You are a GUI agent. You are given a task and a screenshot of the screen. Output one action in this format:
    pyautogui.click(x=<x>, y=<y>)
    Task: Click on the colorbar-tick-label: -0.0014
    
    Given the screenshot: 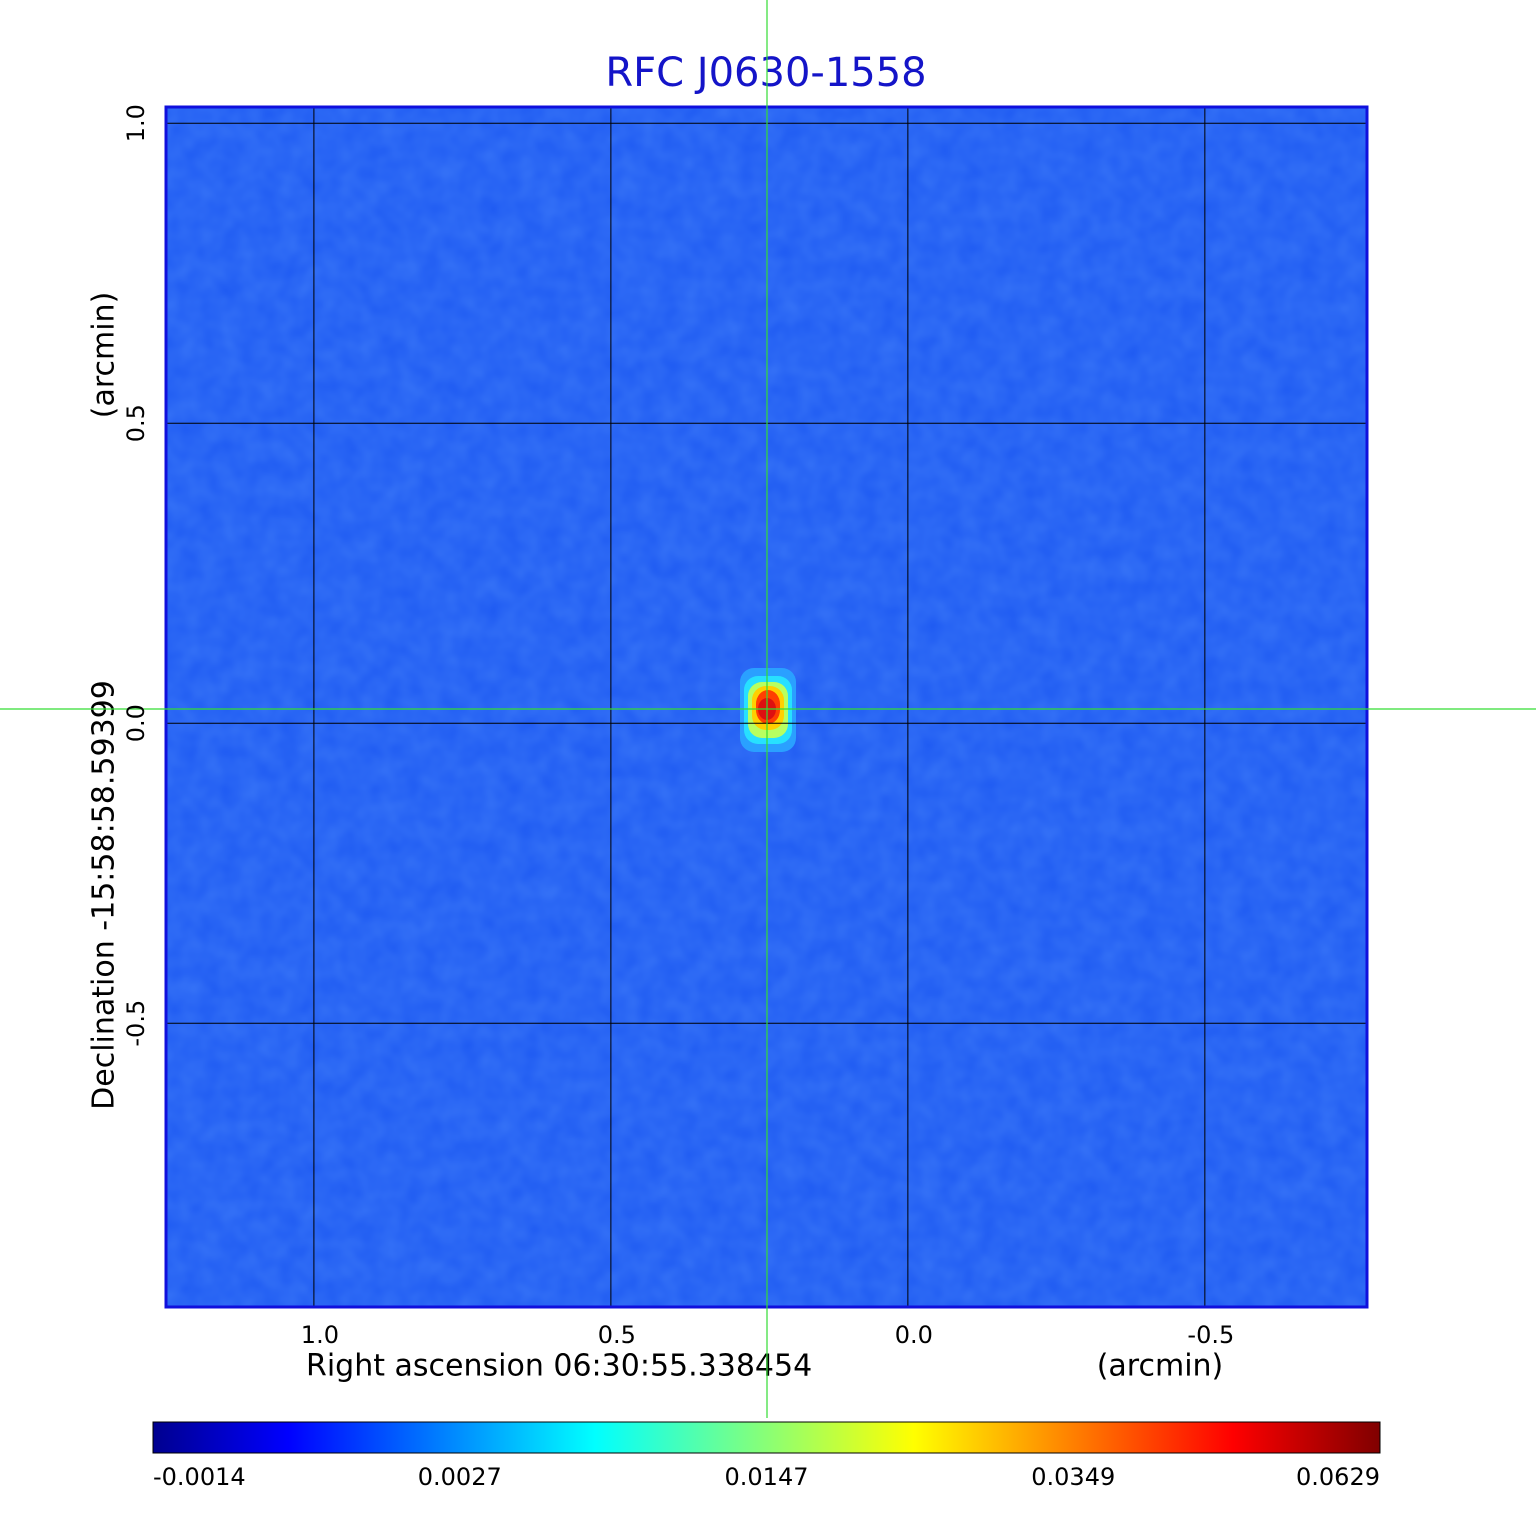 What is the action you would take?
    pyautogui.click(x=199, y=1477)
    